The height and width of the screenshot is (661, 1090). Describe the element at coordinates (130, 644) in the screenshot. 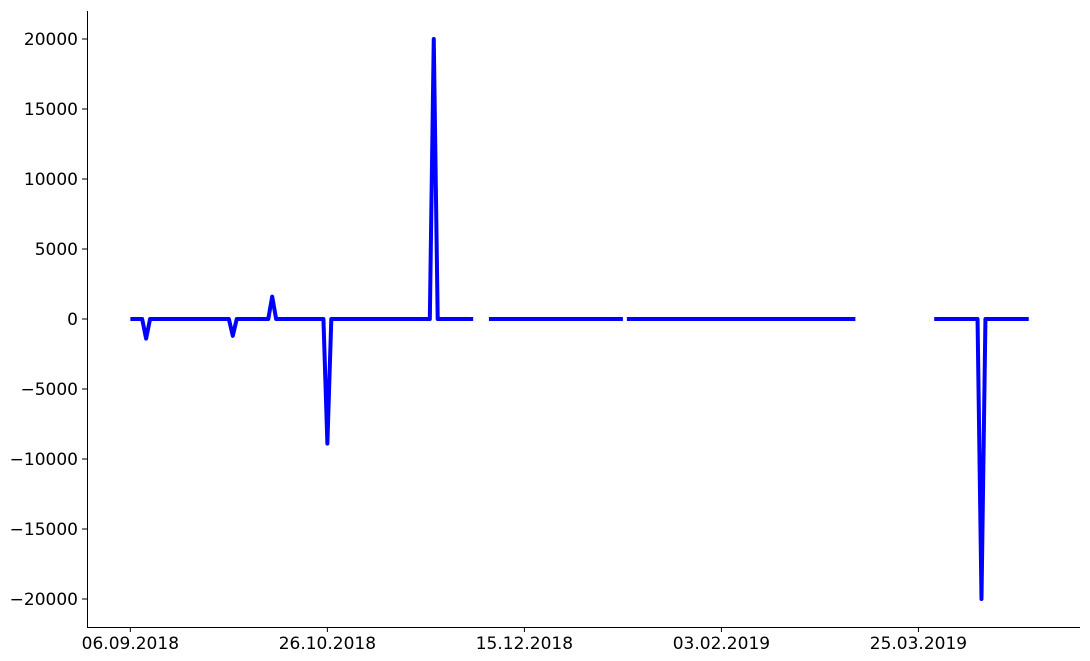

I see `x-tick-label: 06.09.2018` at that location.